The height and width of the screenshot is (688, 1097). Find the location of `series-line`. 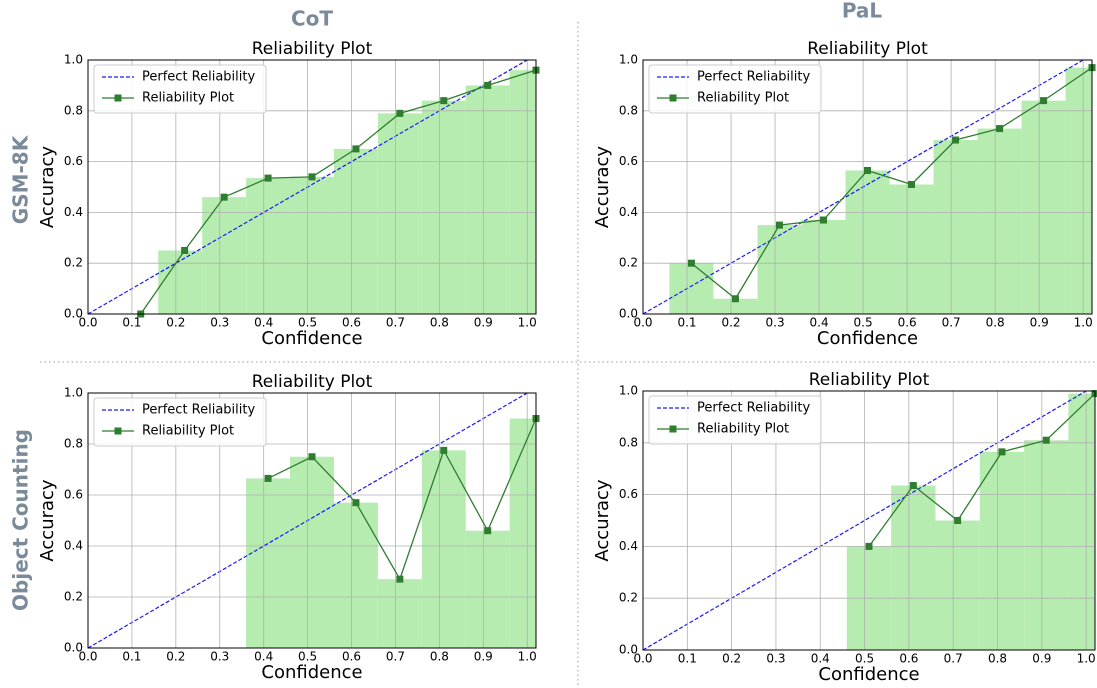

series-line is located at coordinates (982, 470).